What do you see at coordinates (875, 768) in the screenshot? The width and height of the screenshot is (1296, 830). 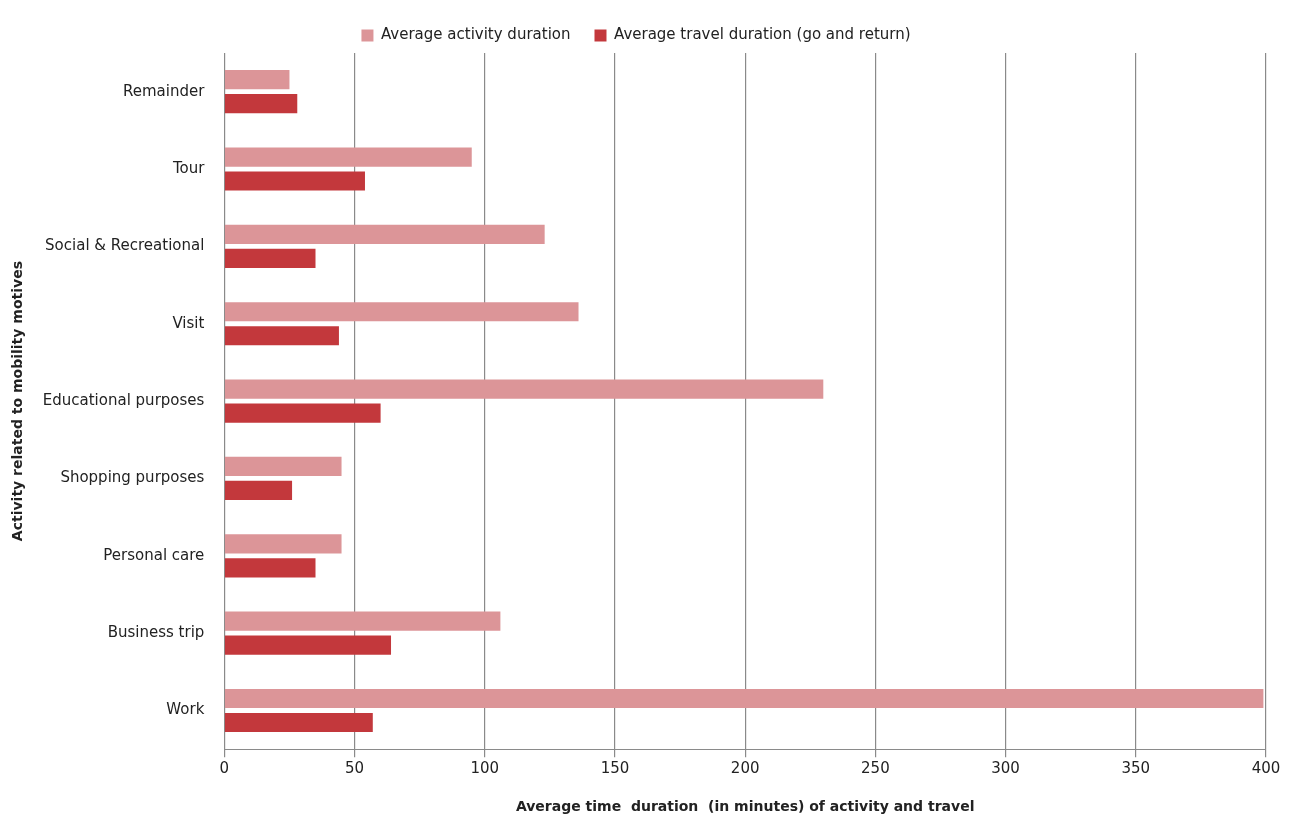 I see `x-tick-label: 250` at bounding box center [875, 768].